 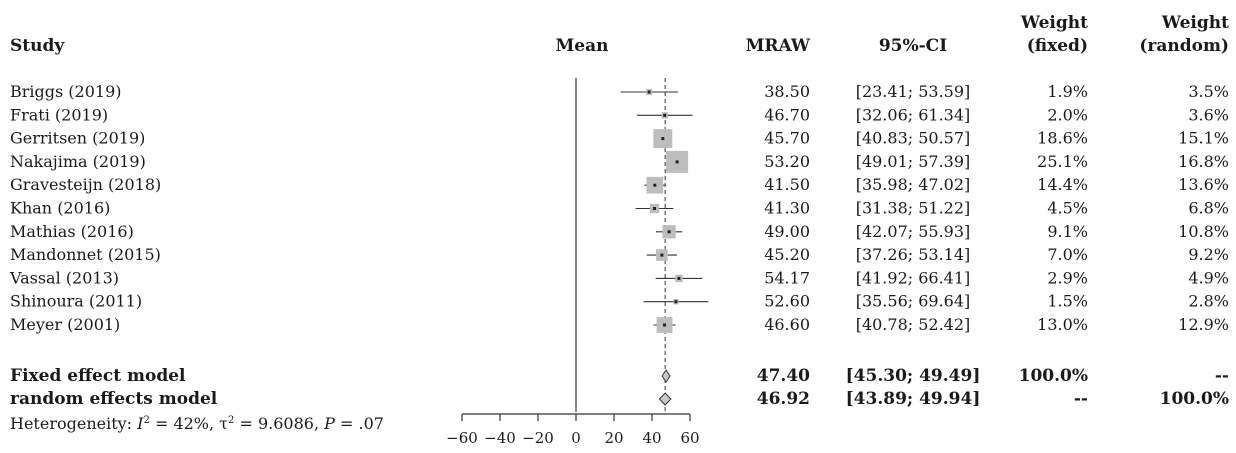 What do you see at coordinates (1194, 399) in the screenshot?
I see `summary-weight-random: 100.0%` at bounding box center [1194, 399].